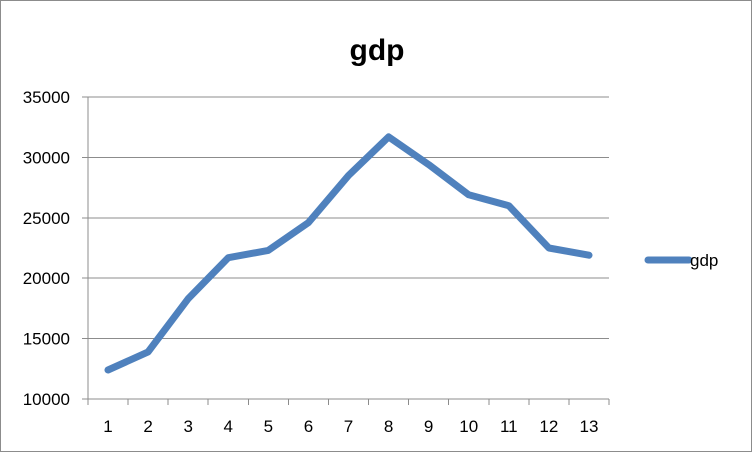 This screenshot has height=456, width=752. What do you see at coordinates (147, 426) in the screenshot?
I see `x-tick-label-2: 2` at bounding box center [147, 426].